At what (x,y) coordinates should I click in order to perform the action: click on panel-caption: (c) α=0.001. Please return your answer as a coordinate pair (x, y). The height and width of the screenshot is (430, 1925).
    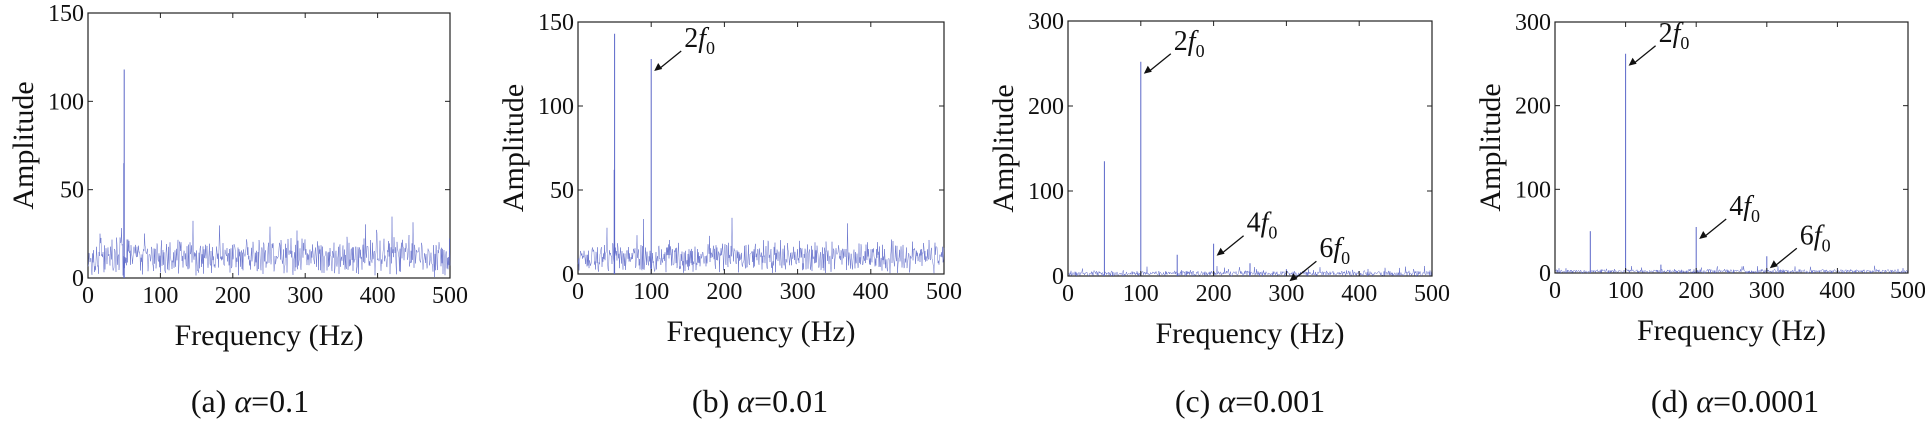
    Looking at the image, I should click on (1250, 401).